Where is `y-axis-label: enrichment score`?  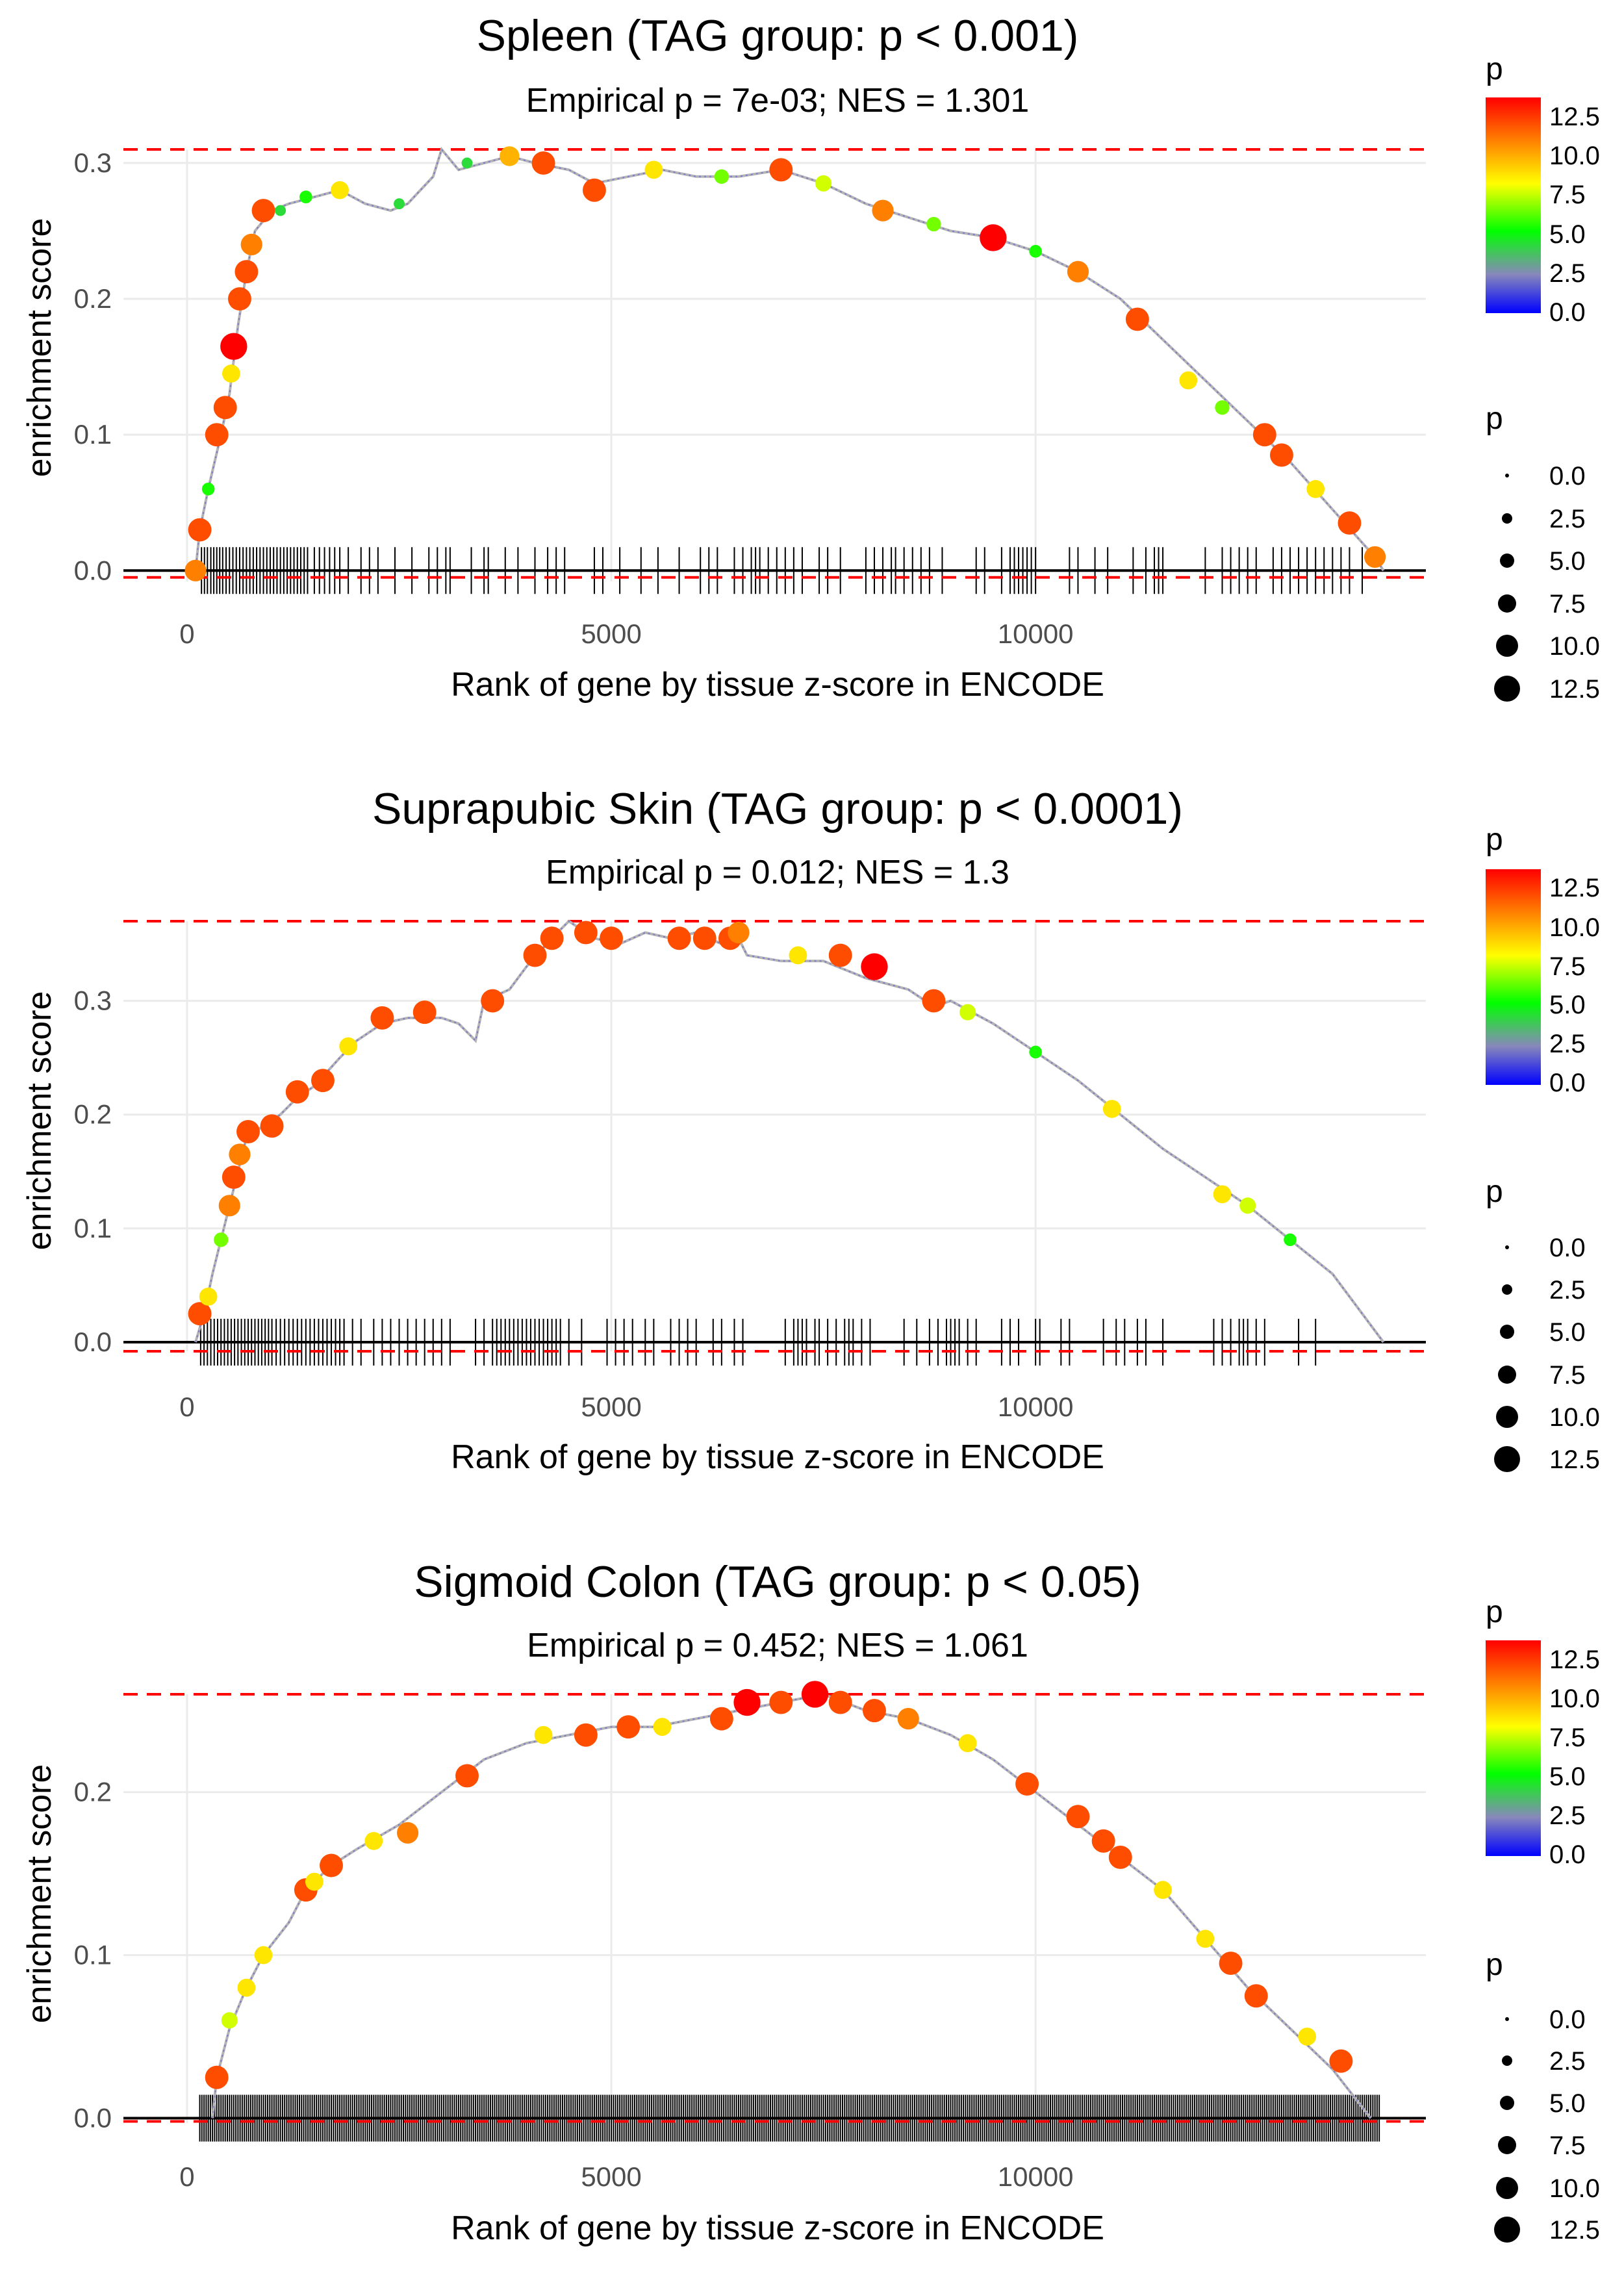 y-axis-label: enrichment score is located at coordinates (39, 1121).